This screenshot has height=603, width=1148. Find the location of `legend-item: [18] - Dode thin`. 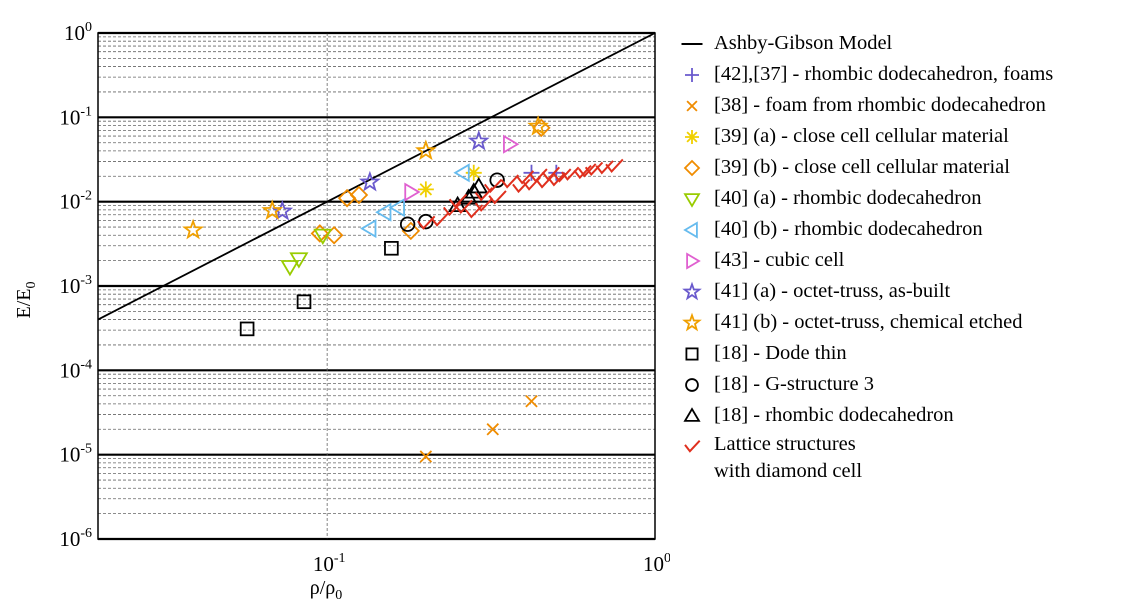

legend-item: [18] - Dode thin is located at coordinates (911, 353).